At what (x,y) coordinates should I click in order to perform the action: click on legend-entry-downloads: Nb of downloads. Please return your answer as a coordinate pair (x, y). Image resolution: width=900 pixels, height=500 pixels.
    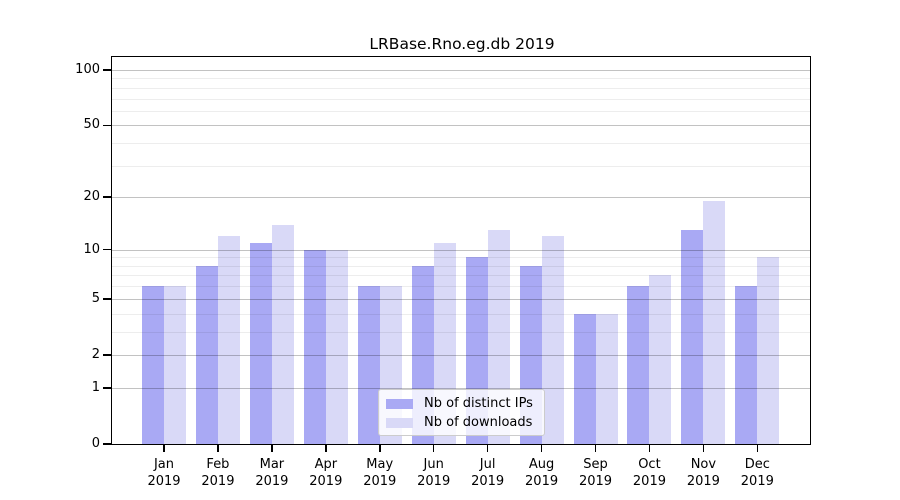
    Looking at the image, I should click on (465, 423).